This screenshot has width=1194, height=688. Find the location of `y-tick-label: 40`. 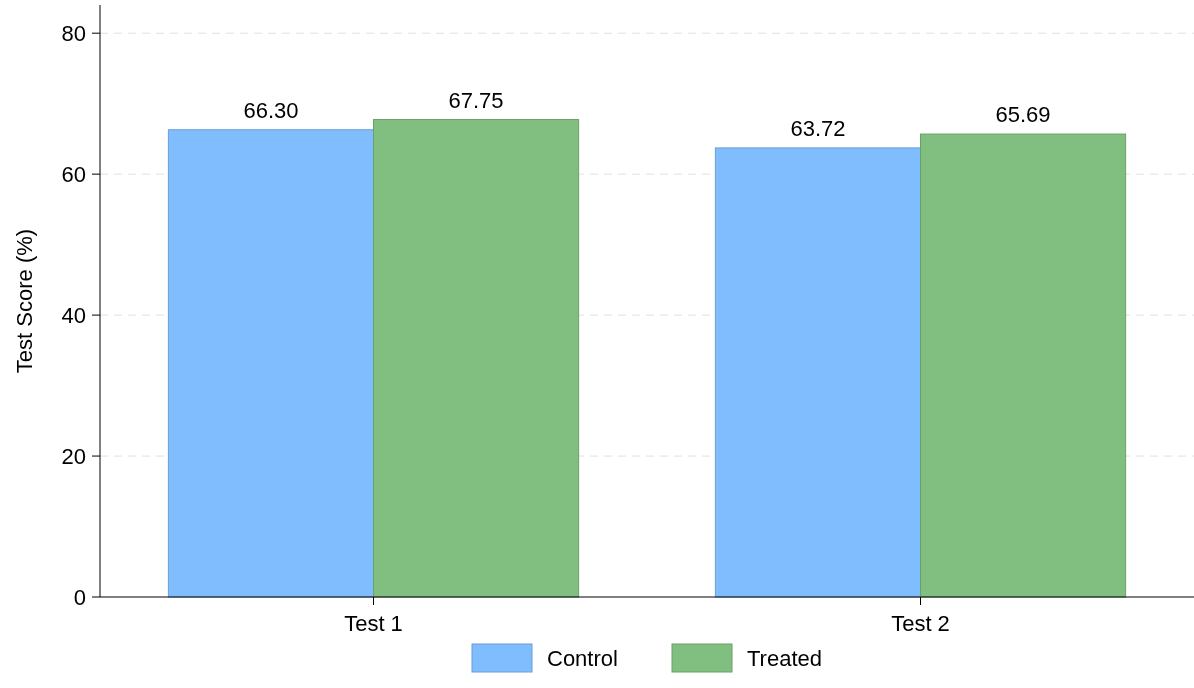

y-tick-label: 40 is located at coordinates (73, 315).